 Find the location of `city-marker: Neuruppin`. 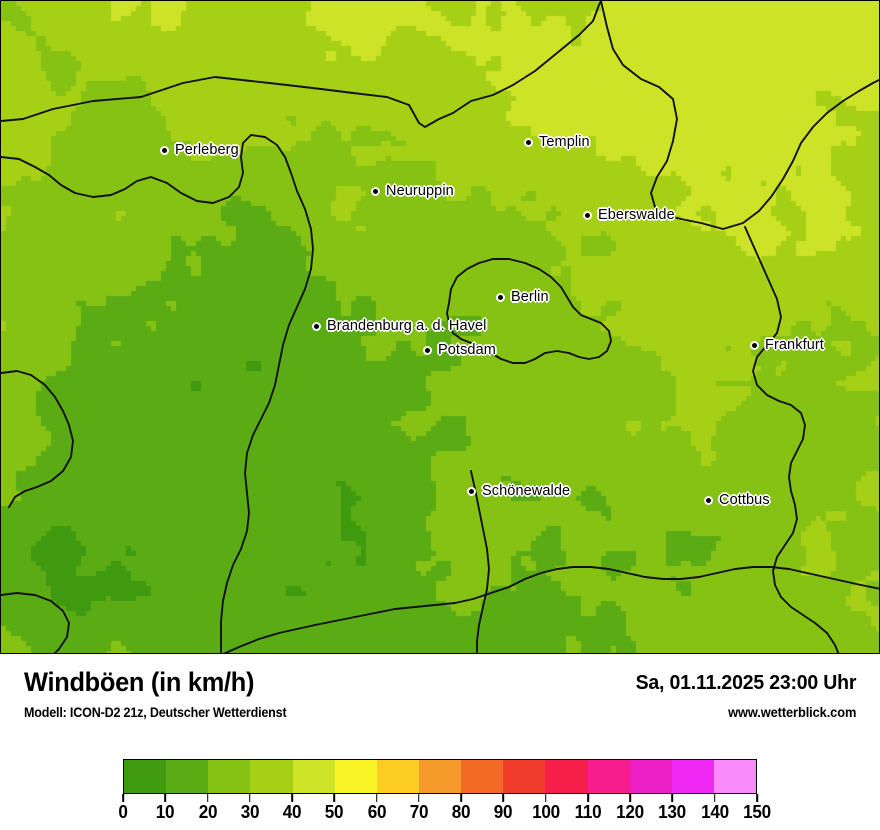

city-marker: Neuruppin is located at coordinates (412, 191).